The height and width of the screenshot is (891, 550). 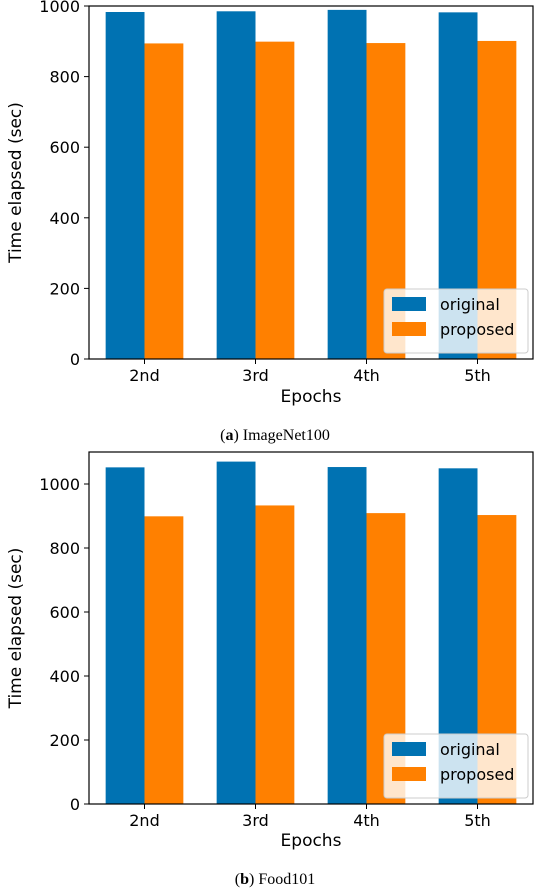 I want to click on caption: (b) Food101, so click(x=275, y=879).